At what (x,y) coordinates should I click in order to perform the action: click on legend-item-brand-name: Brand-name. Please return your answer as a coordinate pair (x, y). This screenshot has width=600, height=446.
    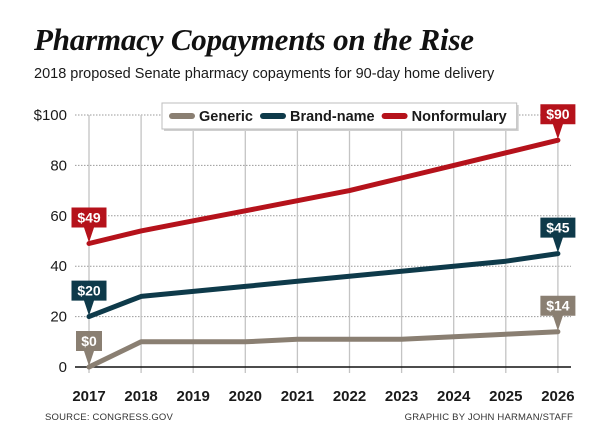
    Looking at the image, I should click on (317, 117).